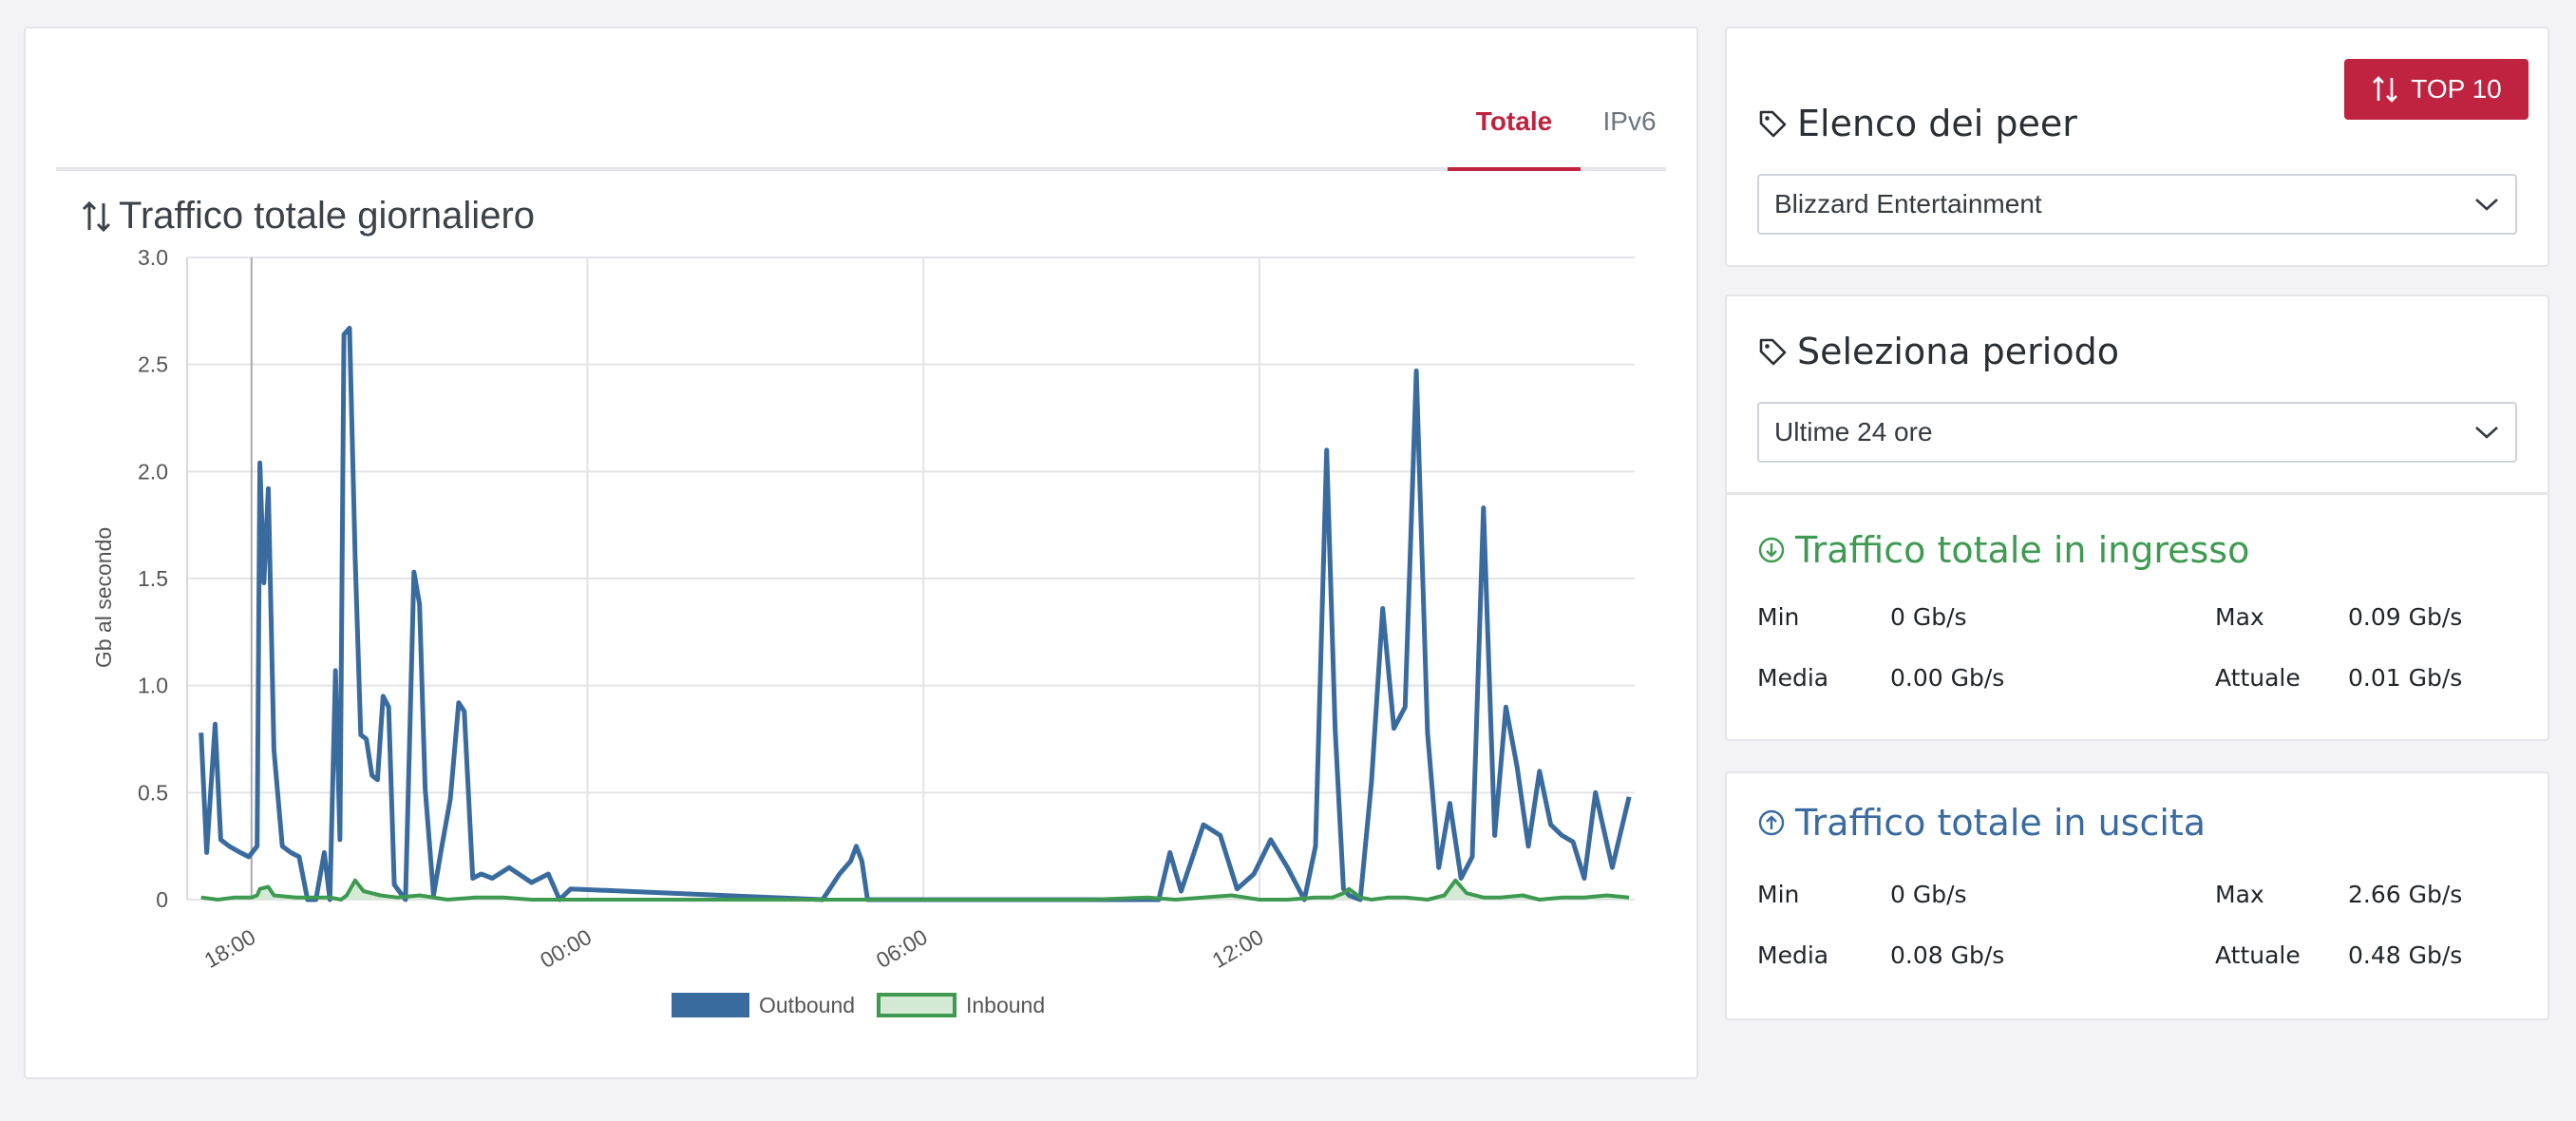 This screenshot has width=2576, height=1121. I want to click on tab-ipv6: IPv6, so click(1629, 121).